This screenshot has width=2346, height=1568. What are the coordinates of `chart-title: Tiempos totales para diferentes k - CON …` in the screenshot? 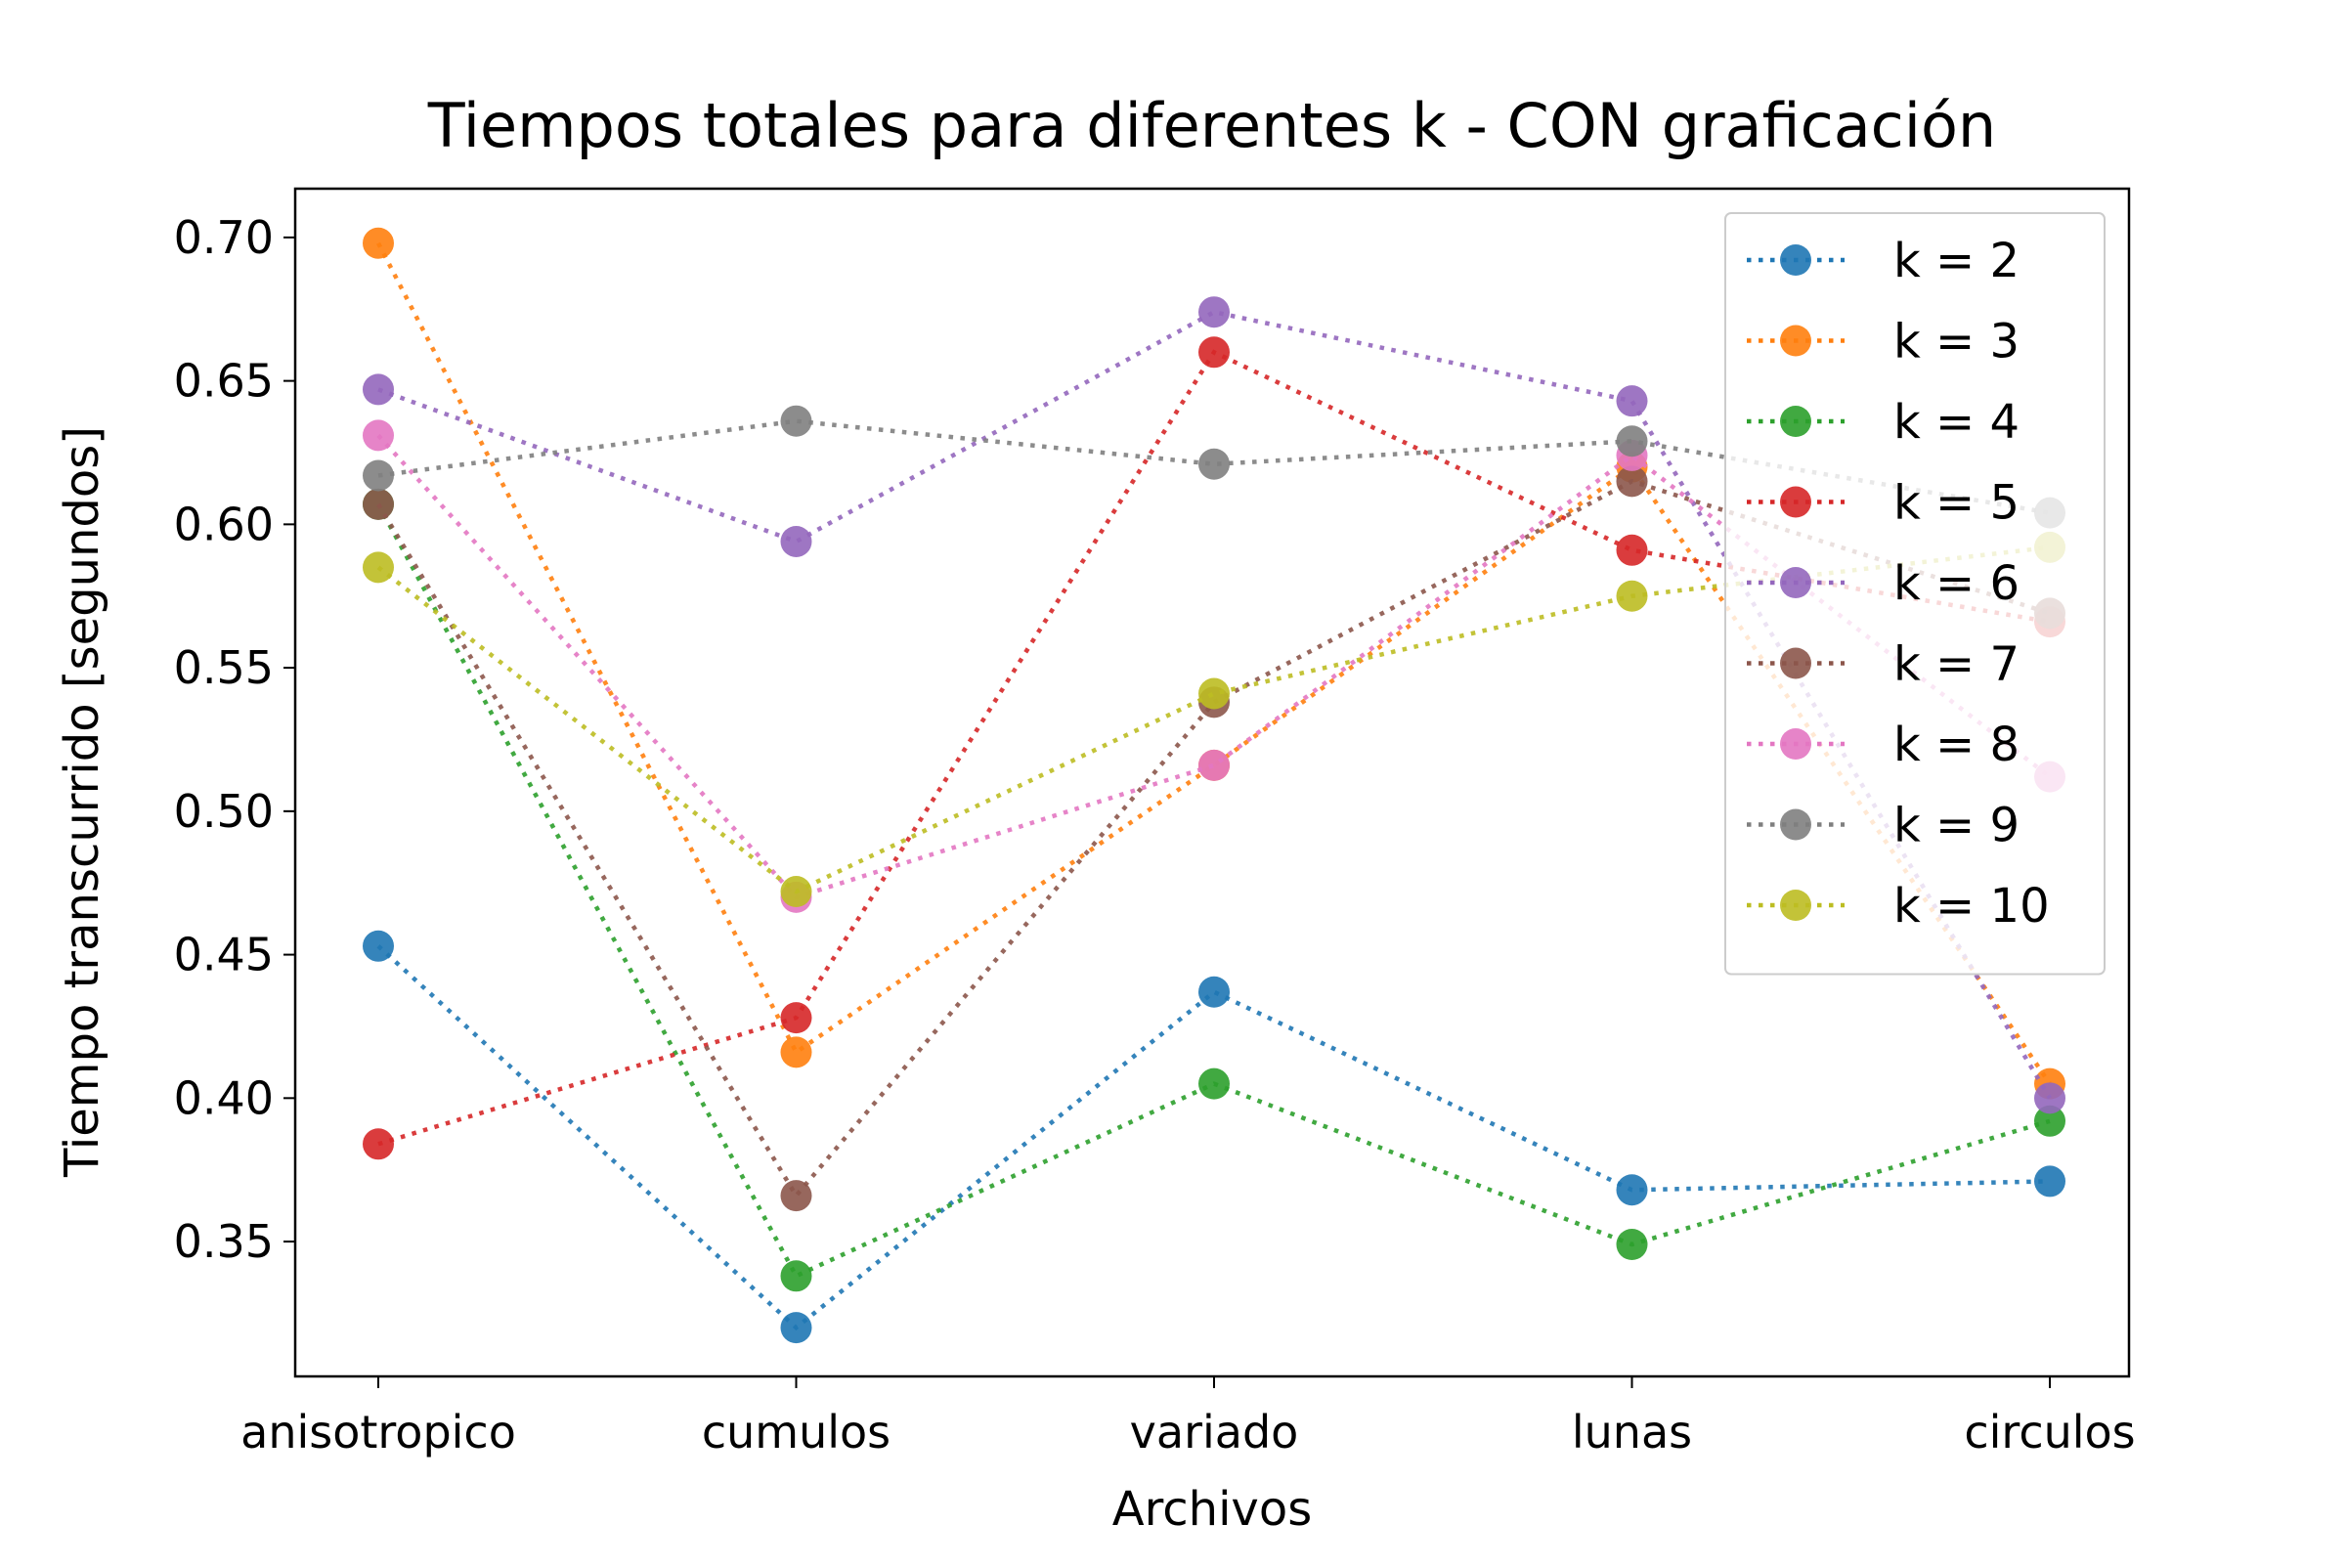 It's located at (1211, 125).